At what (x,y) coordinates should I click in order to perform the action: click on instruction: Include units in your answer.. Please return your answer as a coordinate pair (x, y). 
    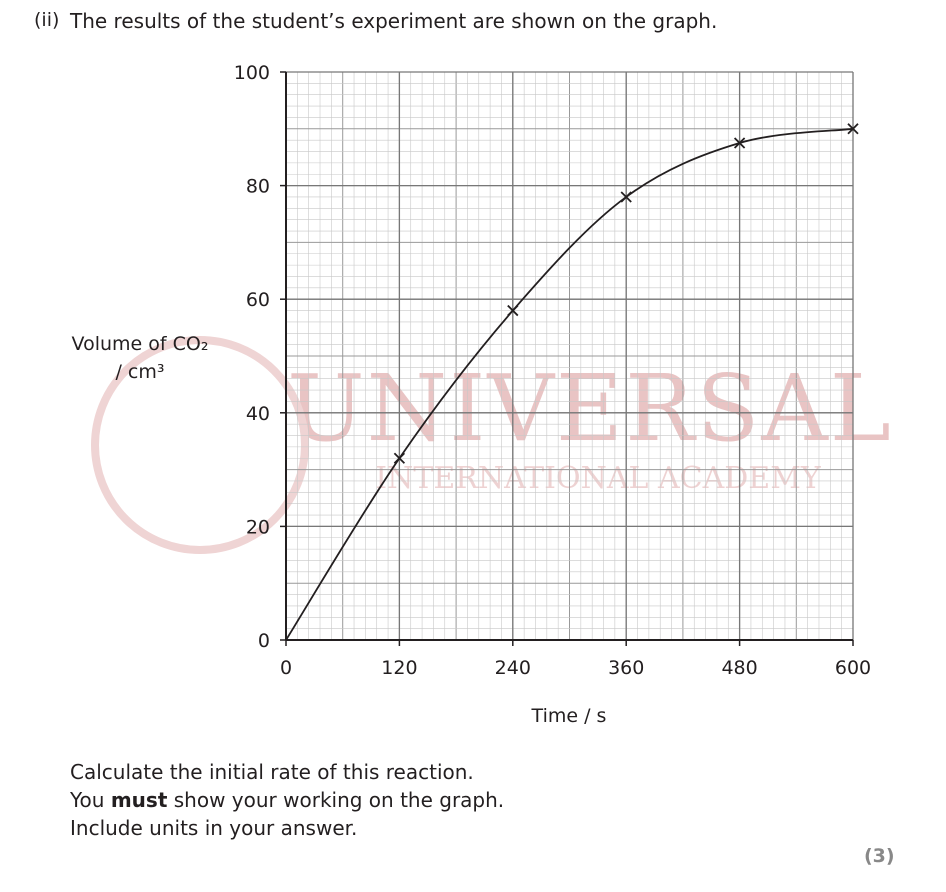
    Looking at the image, I should click on (214, 828).